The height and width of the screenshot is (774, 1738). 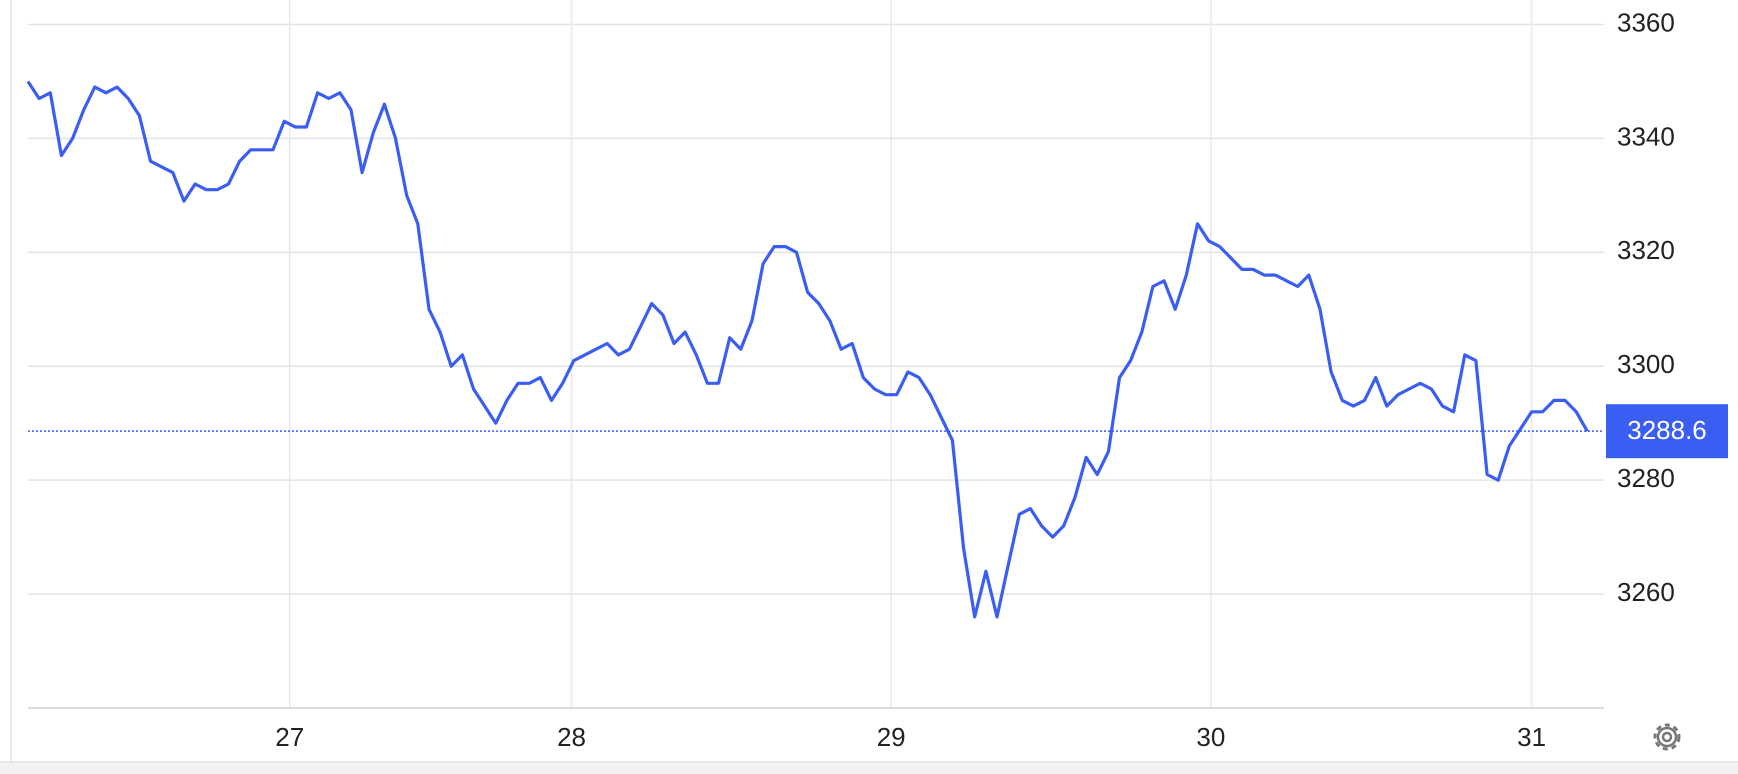 I want to click on x-tick-label: 28, so click(x=571, y=737).